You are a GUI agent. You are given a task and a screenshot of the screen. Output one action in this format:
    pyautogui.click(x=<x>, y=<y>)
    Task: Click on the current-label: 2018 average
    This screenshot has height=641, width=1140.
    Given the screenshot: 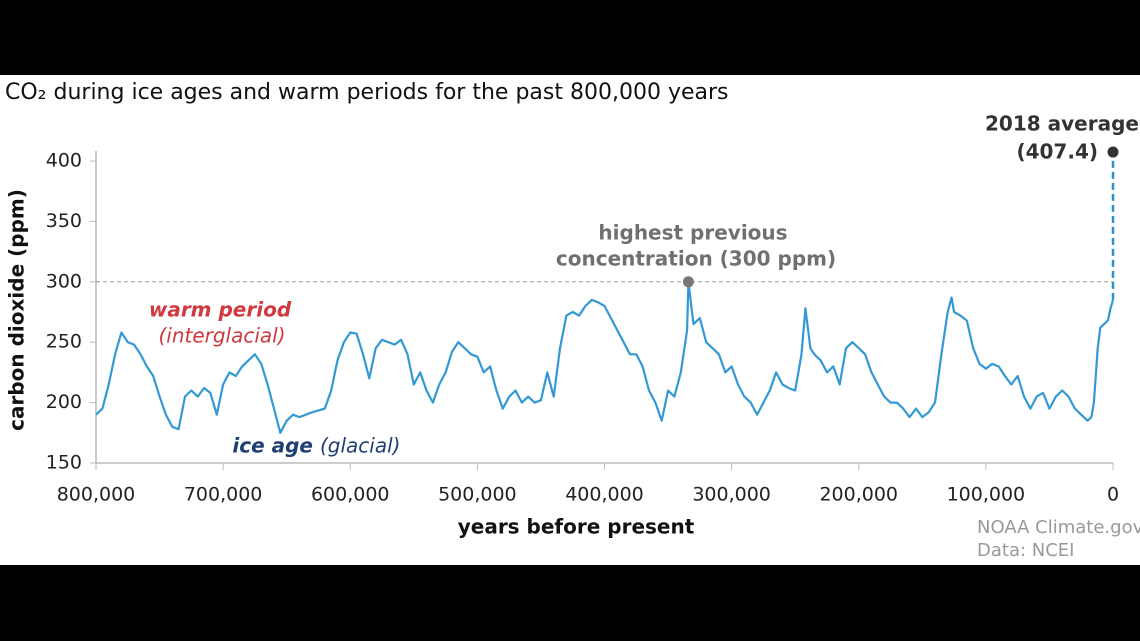 What is the action you would take?
    pyautogui.click(x=1062, y=124)
    